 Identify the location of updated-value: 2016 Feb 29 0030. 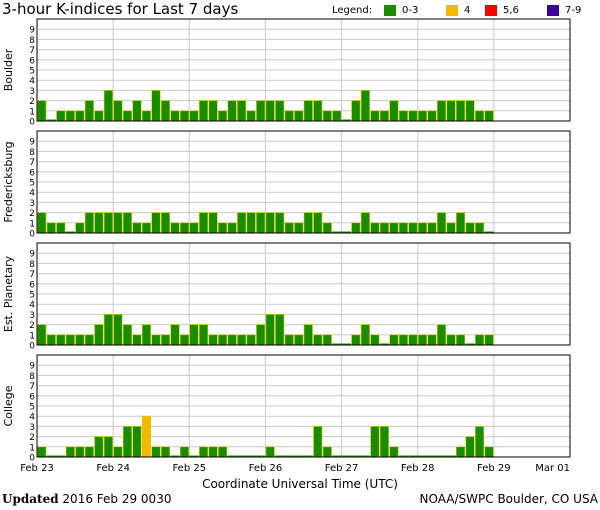
(117, 499).